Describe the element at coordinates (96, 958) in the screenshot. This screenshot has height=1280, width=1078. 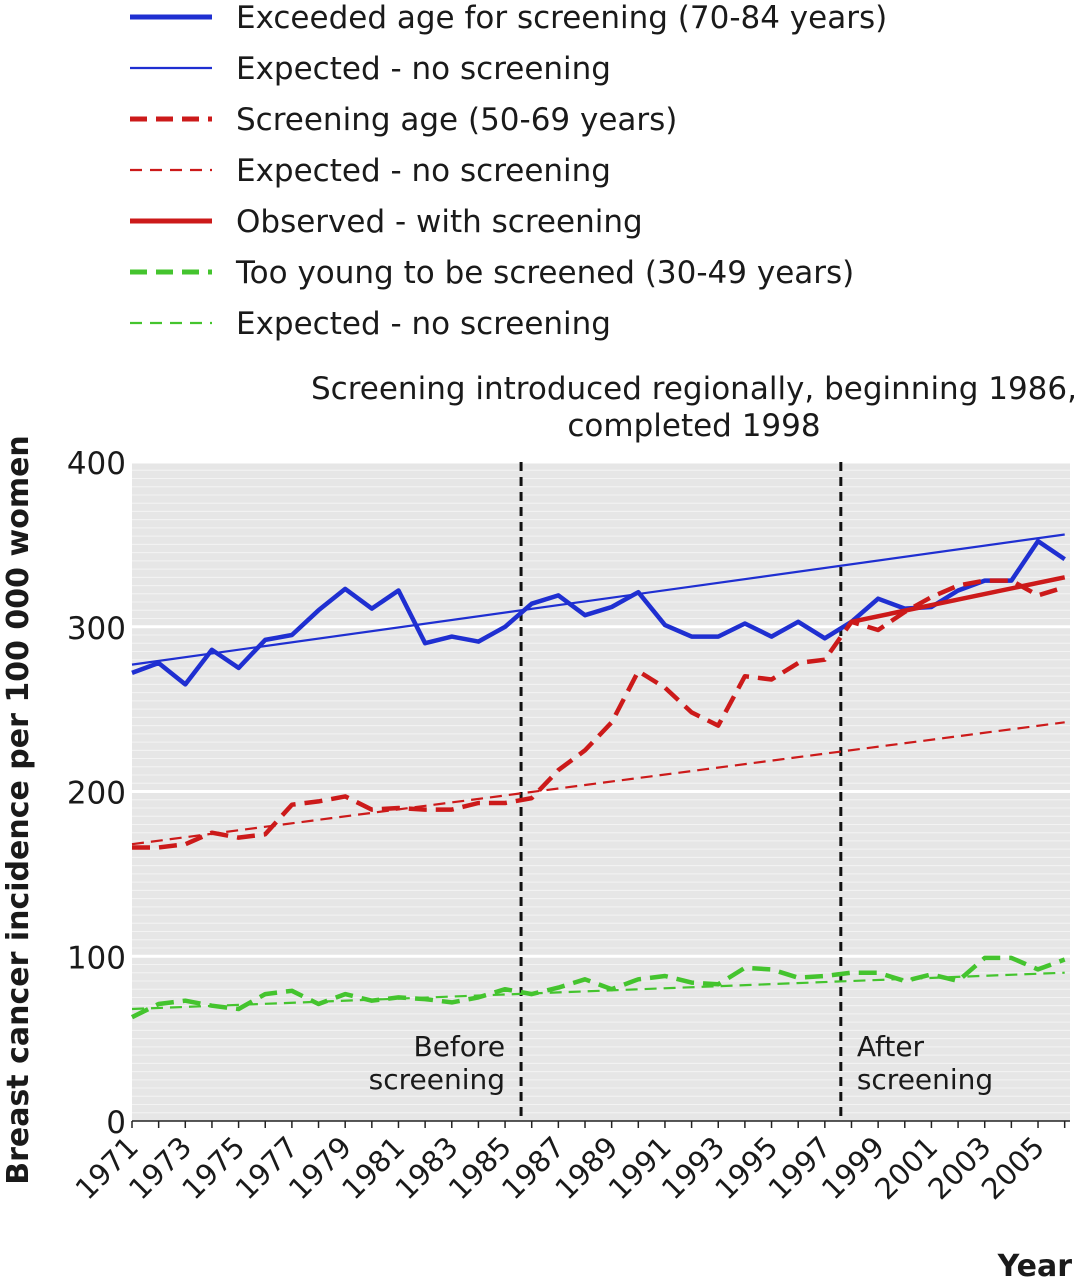
I see `y-tick-label: 100` at that location.